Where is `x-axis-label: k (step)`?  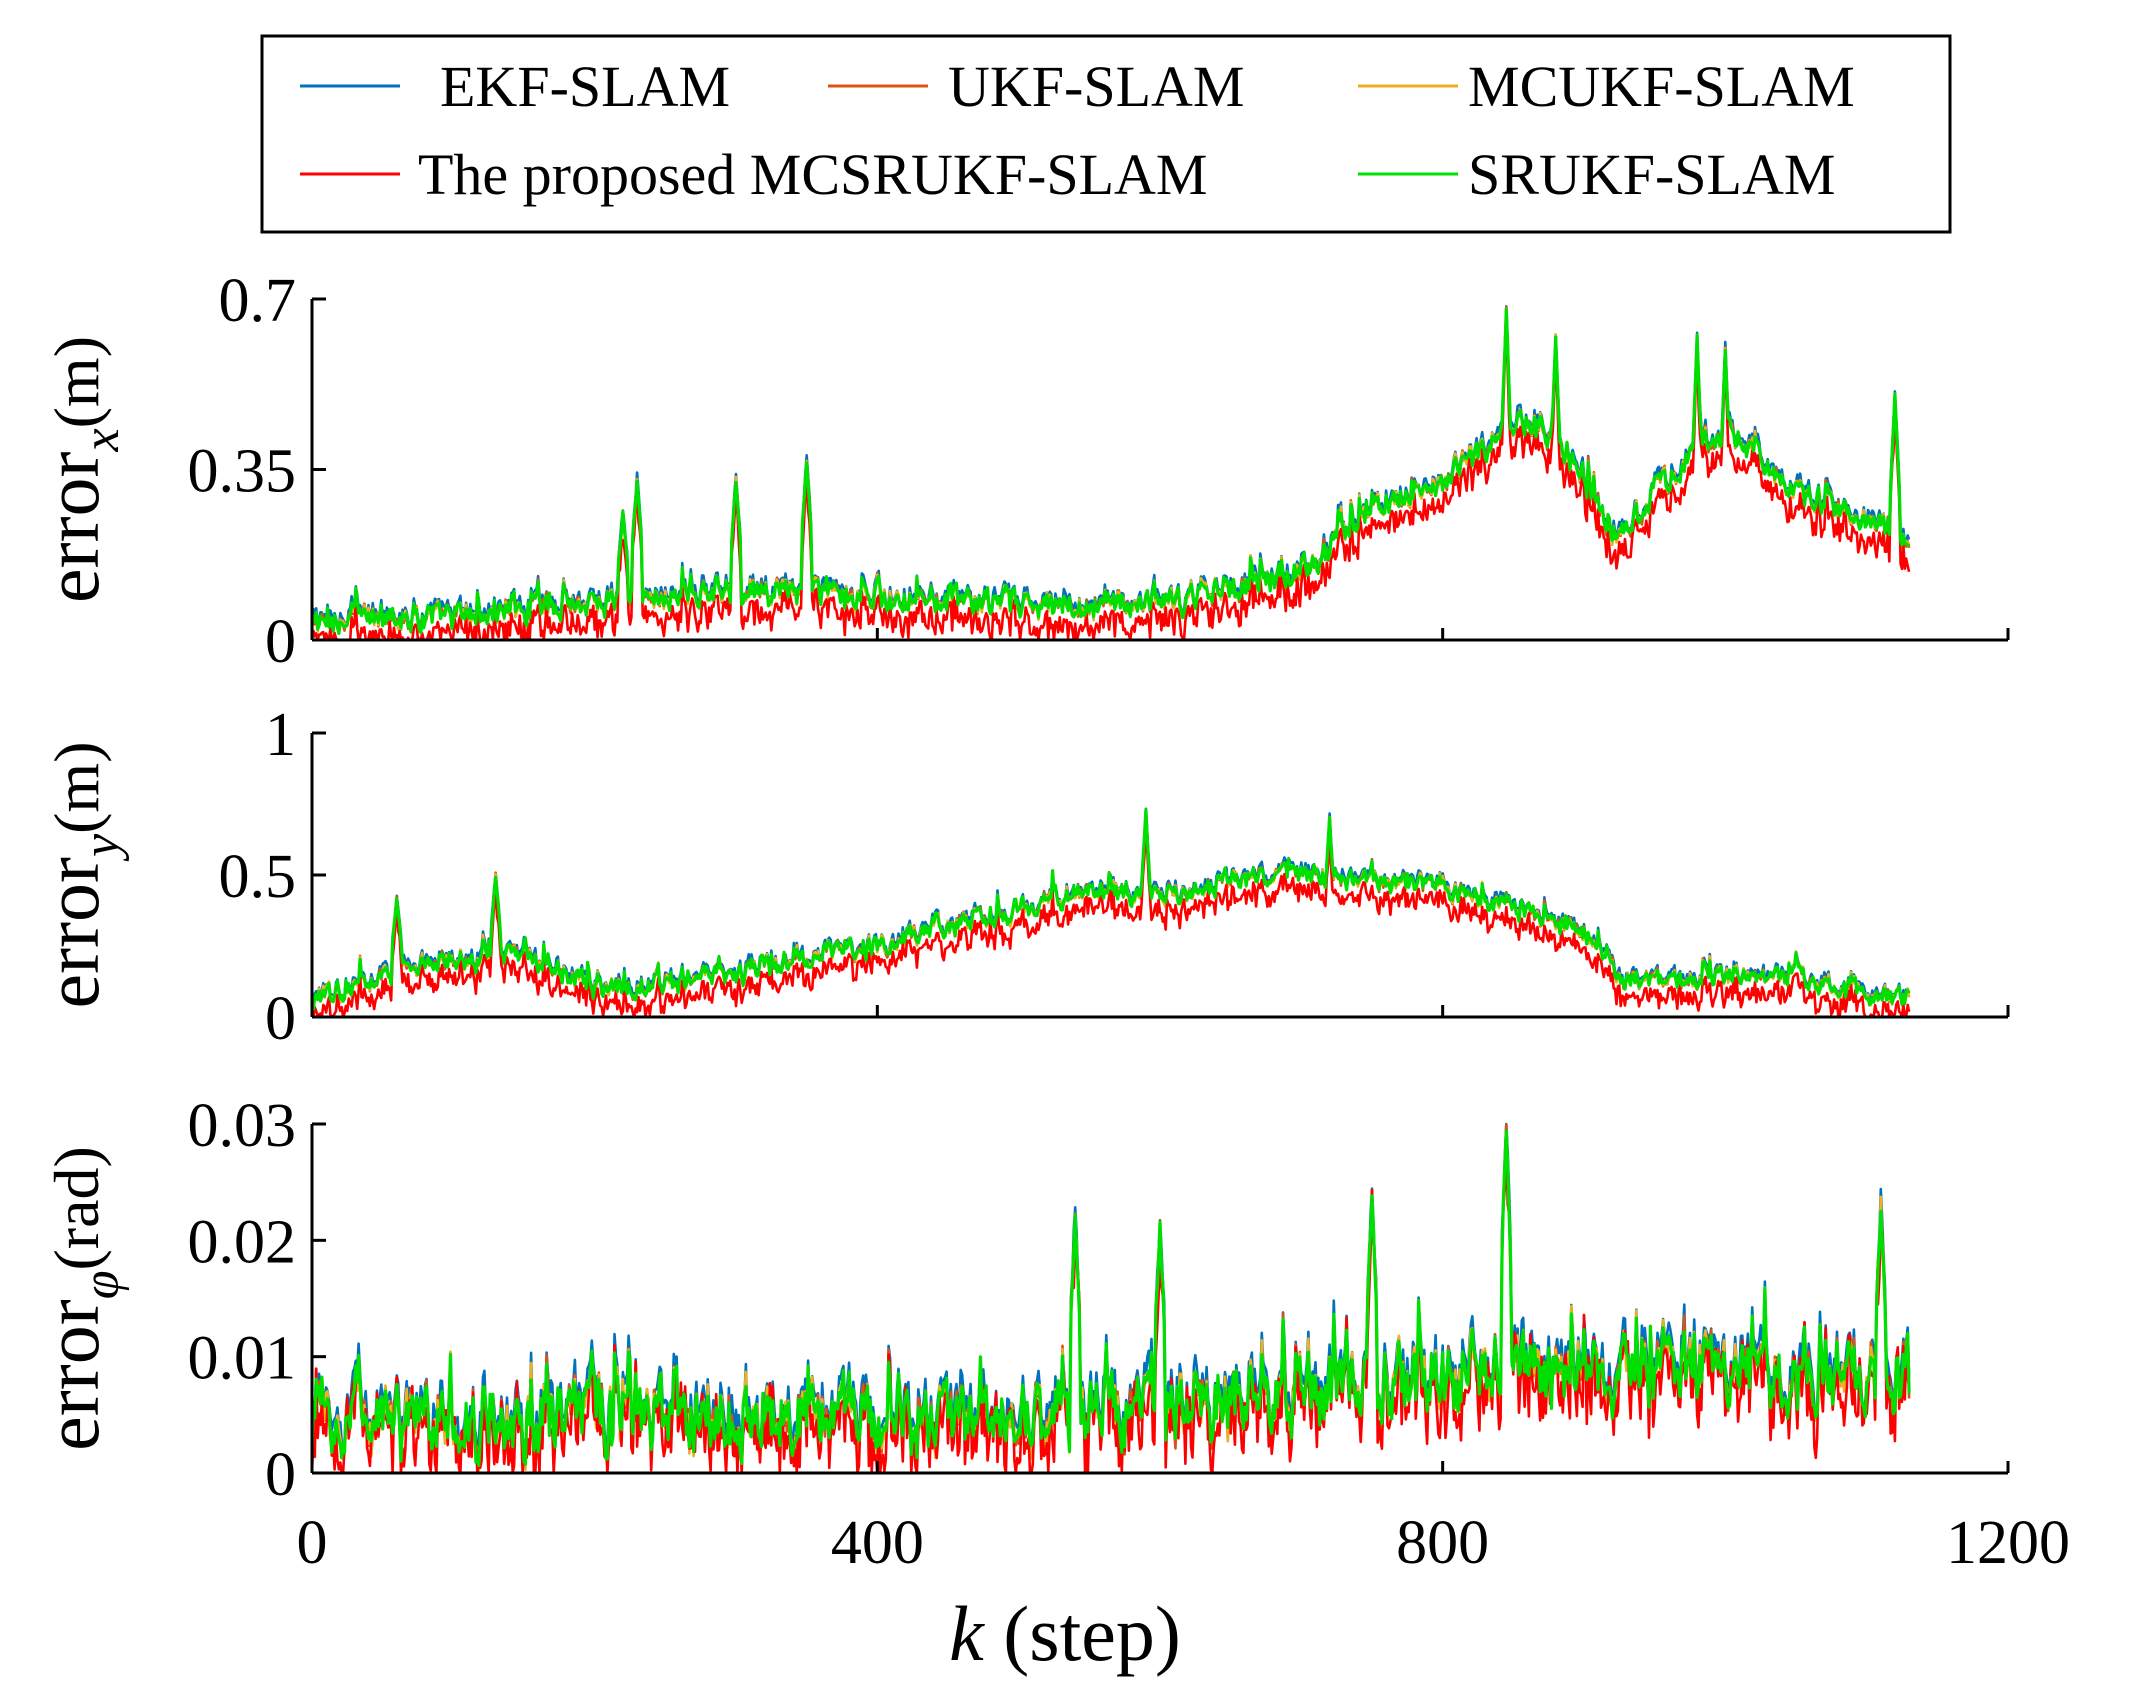 x-axis-label: k (step) is located at coordinates (1065, 1633).